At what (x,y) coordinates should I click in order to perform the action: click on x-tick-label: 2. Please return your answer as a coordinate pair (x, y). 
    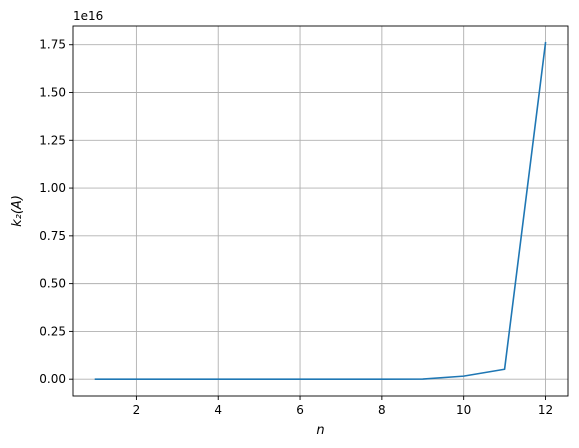
    Looking at the image, I should click on (137, 410).